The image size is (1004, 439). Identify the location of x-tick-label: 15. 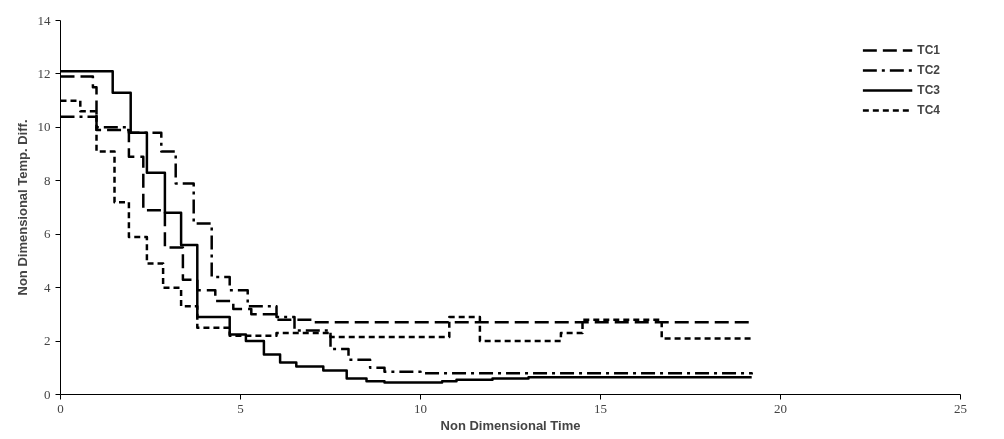
(600, 408).